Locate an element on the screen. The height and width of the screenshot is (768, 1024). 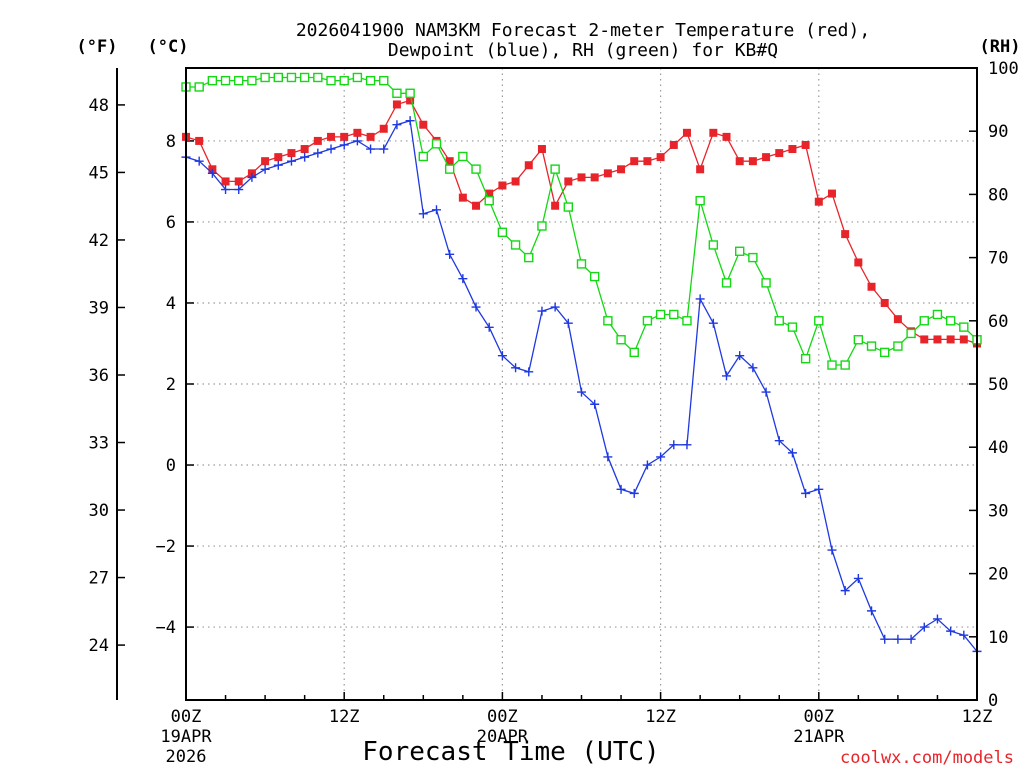
celsius-axis: −4 −2 0 2 4 6 8 is located at coordinates (175, 385).